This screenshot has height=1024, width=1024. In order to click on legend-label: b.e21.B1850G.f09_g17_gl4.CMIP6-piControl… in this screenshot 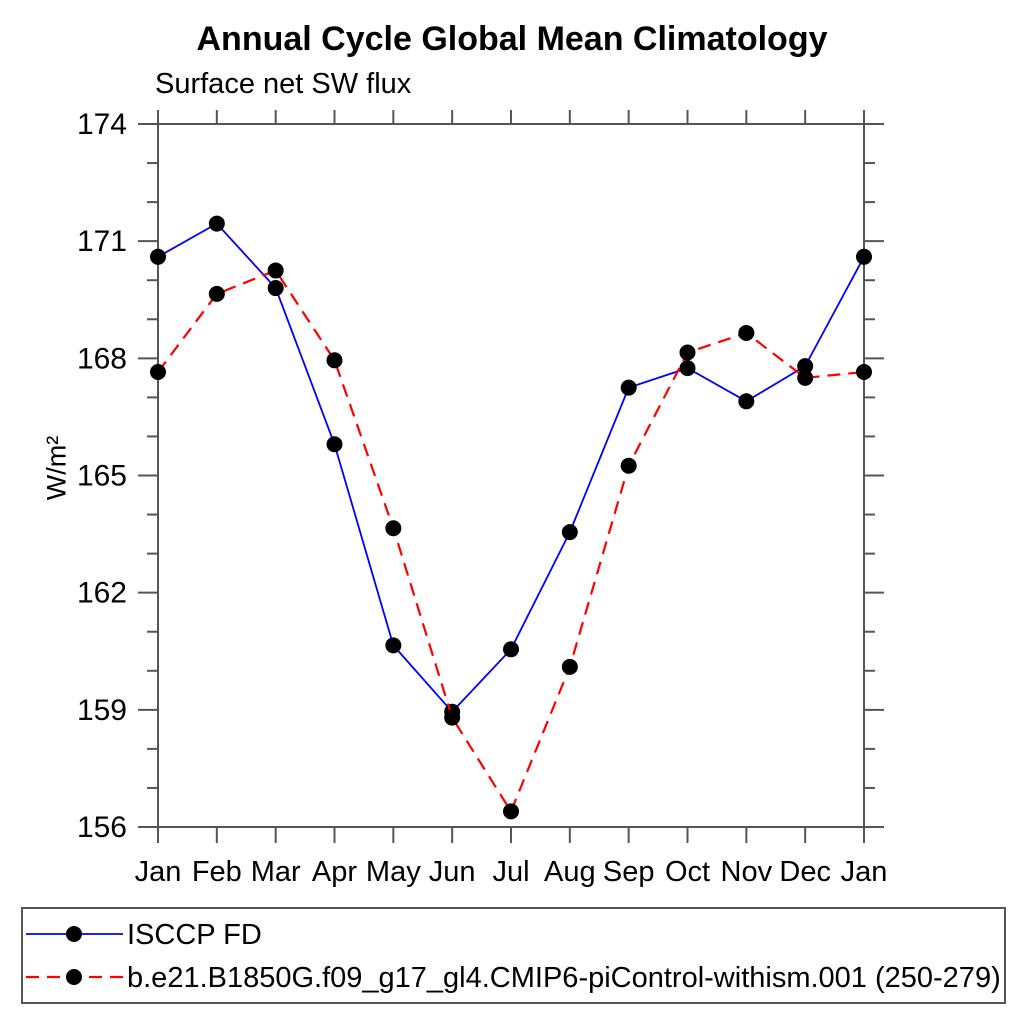, I will do `click(564, 978)`.